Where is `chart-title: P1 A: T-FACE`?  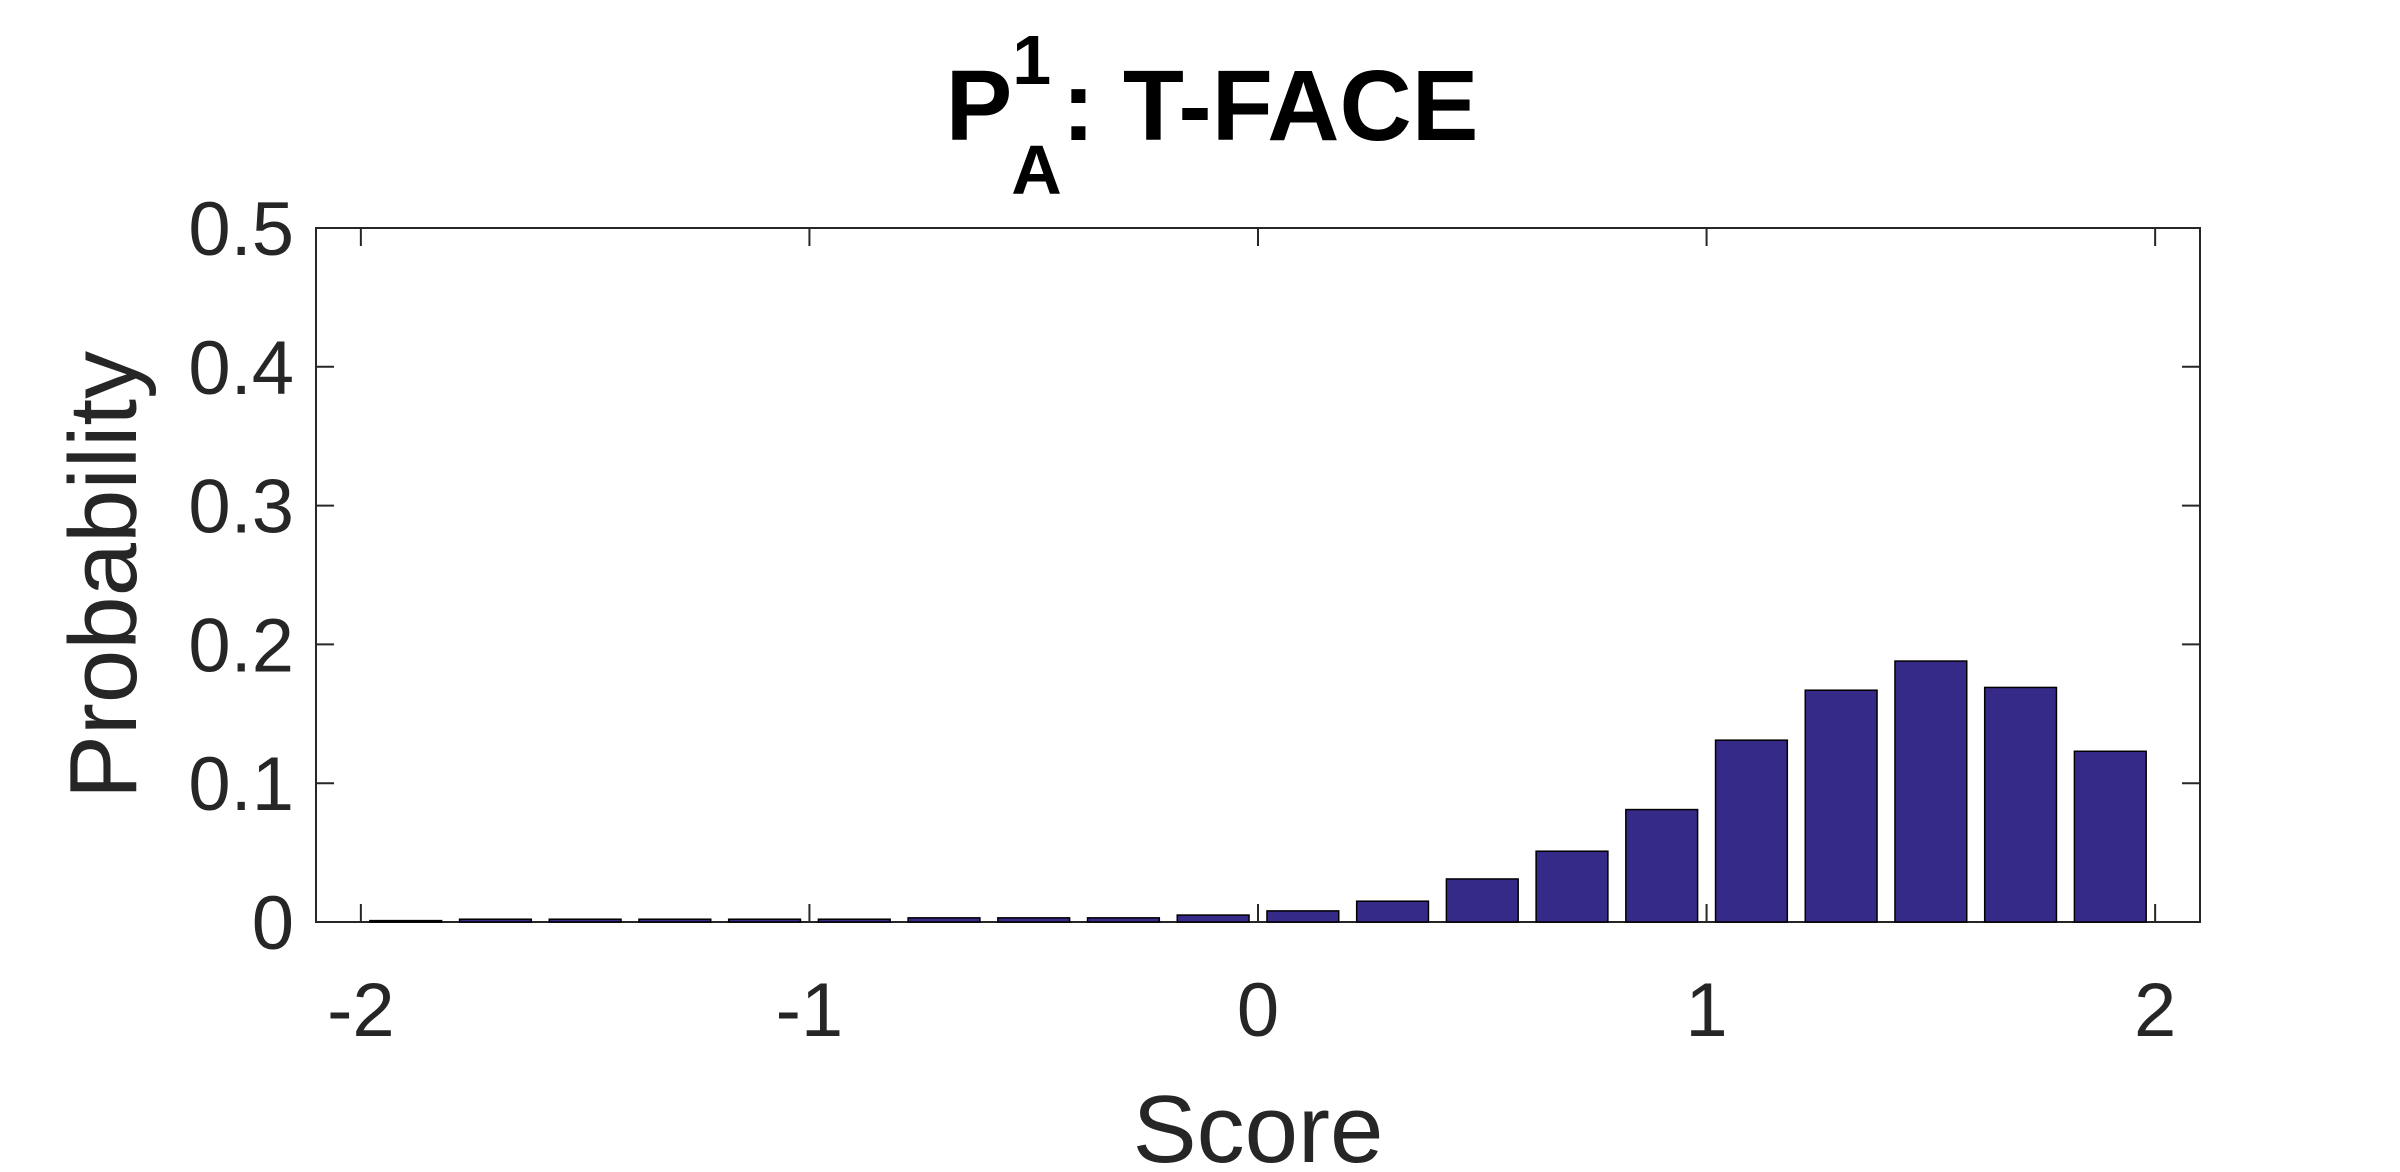
chart-title: P1 A: T-FACE is located at coordinates (1212, 115).